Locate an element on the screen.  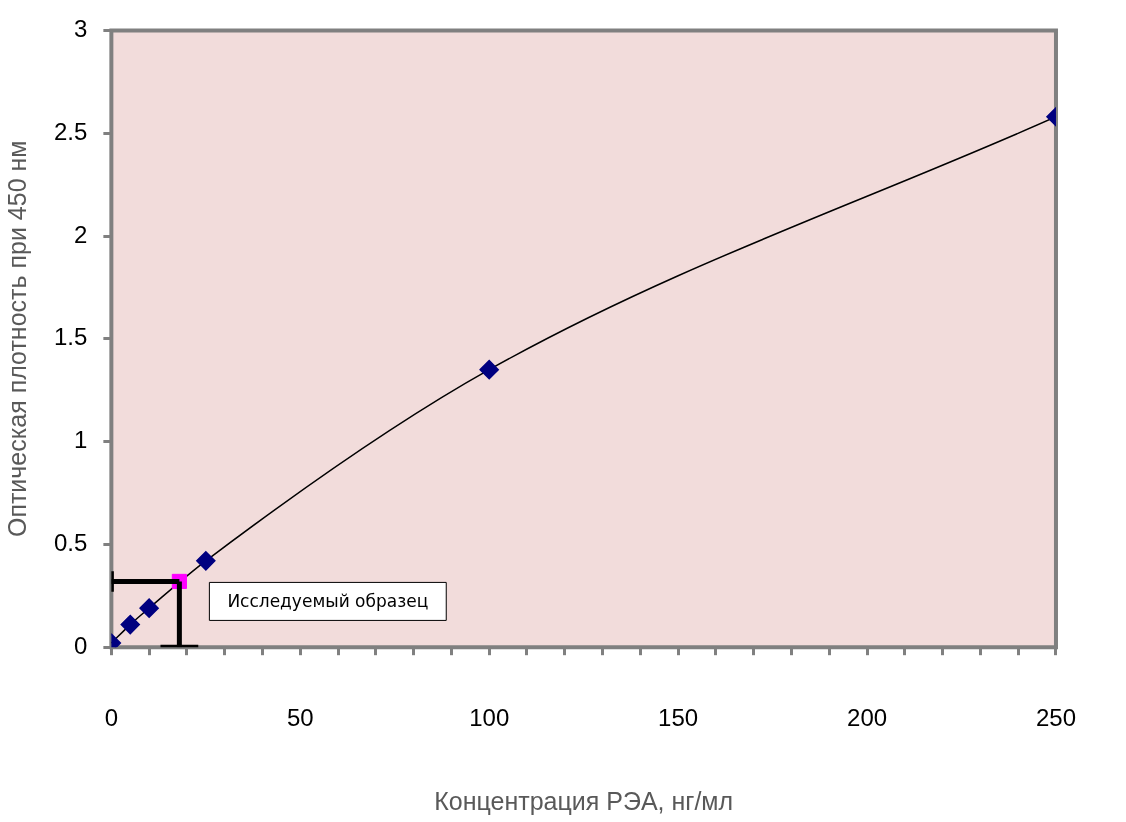
y-tick-label: 2.5 is located at coordinates (70, 131).